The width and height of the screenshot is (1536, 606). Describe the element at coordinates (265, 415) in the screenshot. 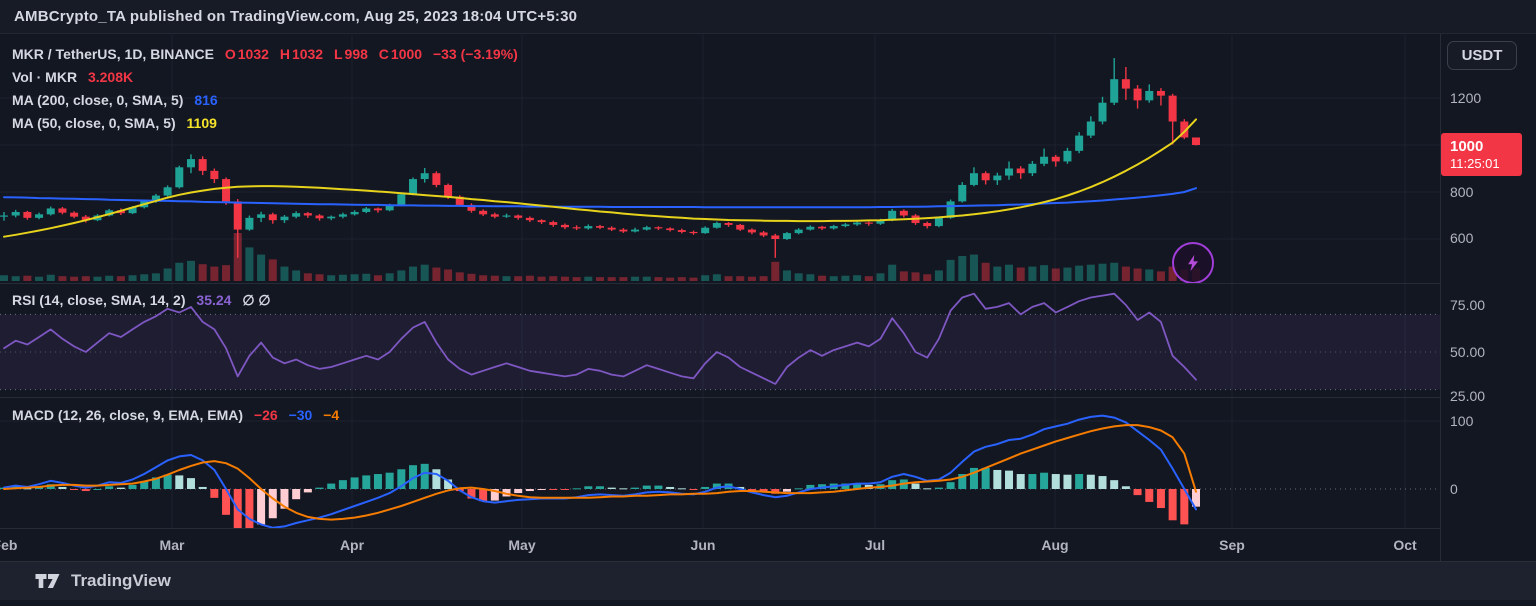

I see `macd-hist-value: −26` at that location.